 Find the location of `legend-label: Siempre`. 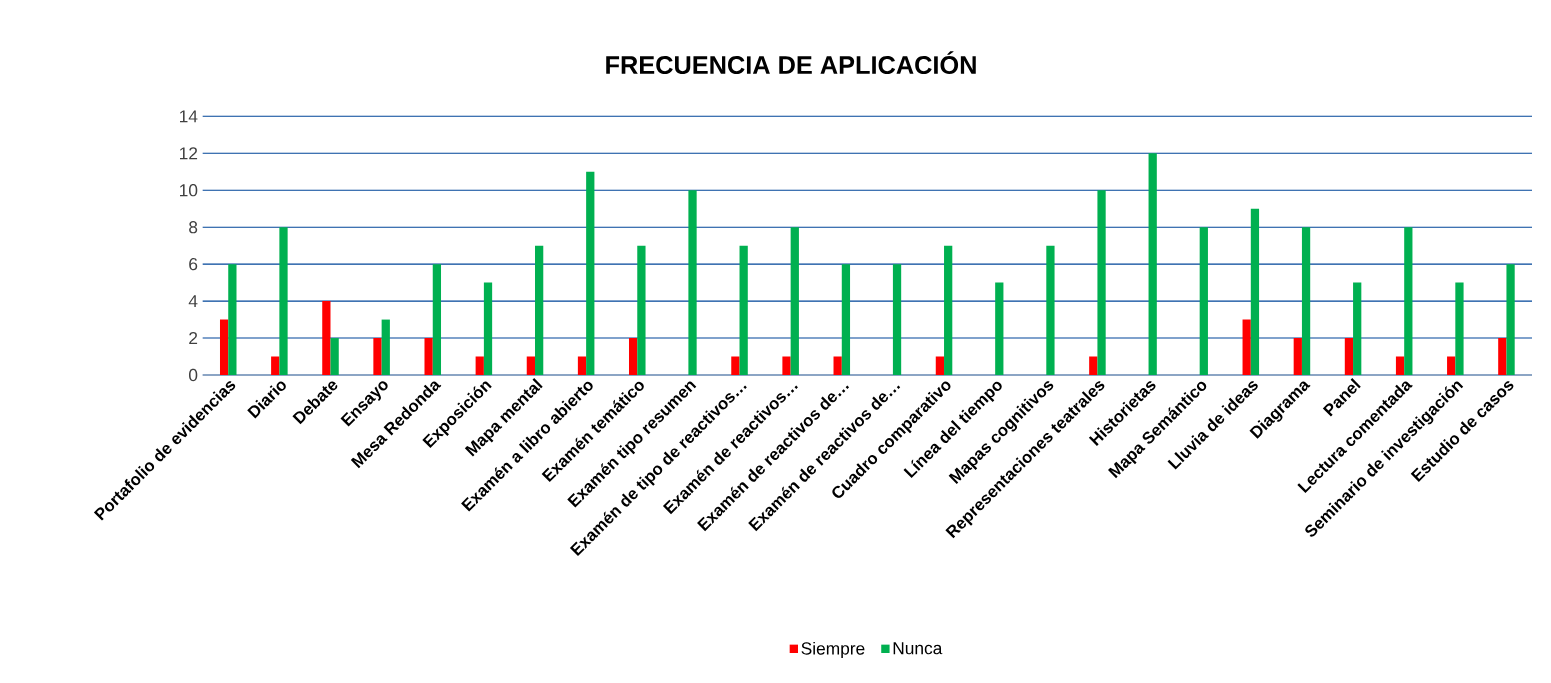

legend-label: Siempre is located at coordinates (833, 650).